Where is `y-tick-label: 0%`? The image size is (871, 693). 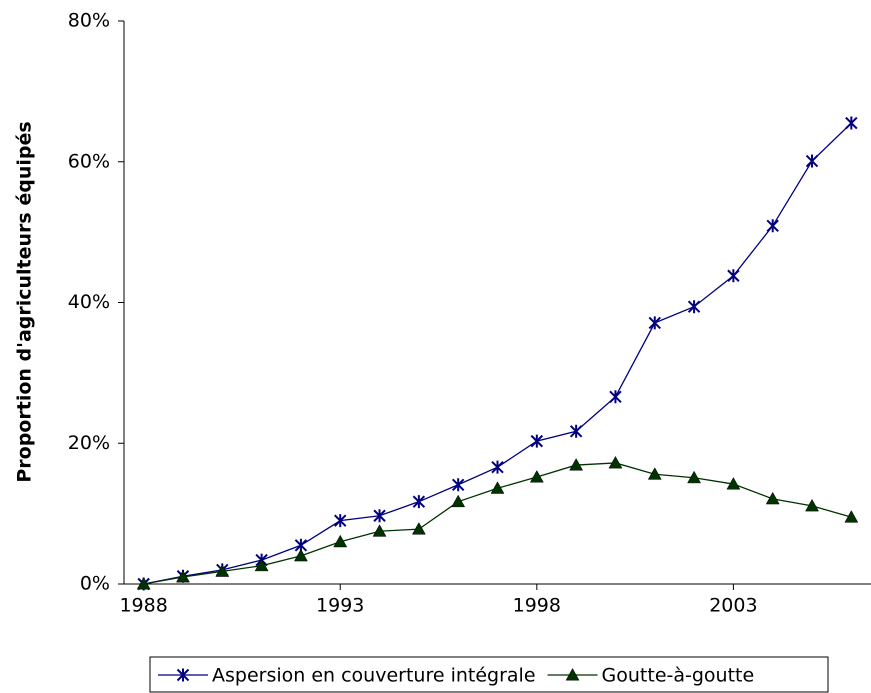 y-tick-label: 0% is located at coordinates (95, 584).